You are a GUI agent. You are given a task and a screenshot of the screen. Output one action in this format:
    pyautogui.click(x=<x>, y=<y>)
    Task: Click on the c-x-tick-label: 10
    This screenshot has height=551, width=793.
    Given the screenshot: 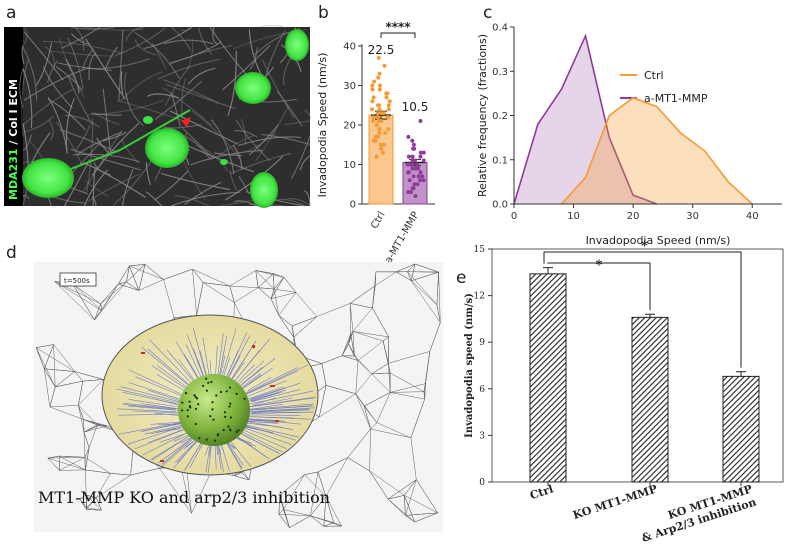 What is the action you would take?
    pyautogui.click(x=573, y=216)
    